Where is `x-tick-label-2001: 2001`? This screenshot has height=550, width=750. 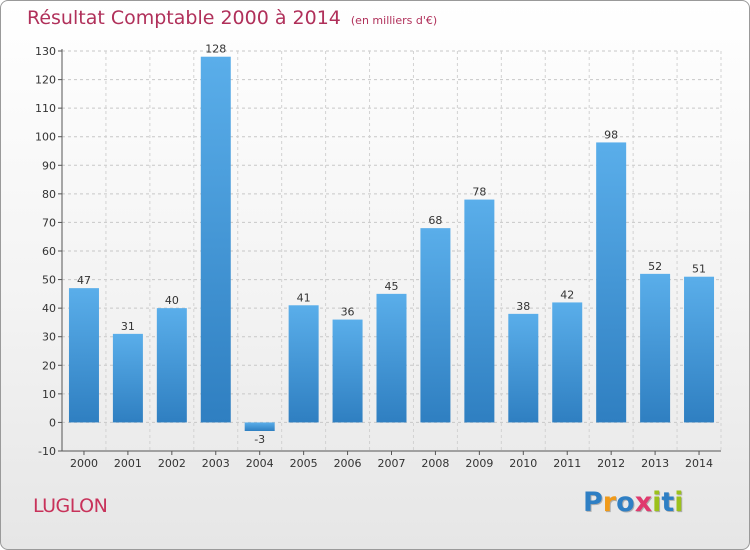
x-tick-label-2001: 2001 is located at coordinates (128, 463).